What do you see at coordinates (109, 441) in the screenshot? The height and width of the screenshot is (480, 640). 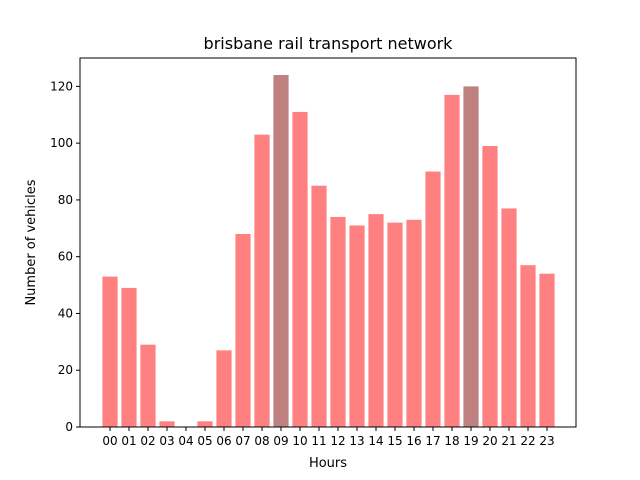 I see `x-tick-label: 00` at bounding box center [109, 441].